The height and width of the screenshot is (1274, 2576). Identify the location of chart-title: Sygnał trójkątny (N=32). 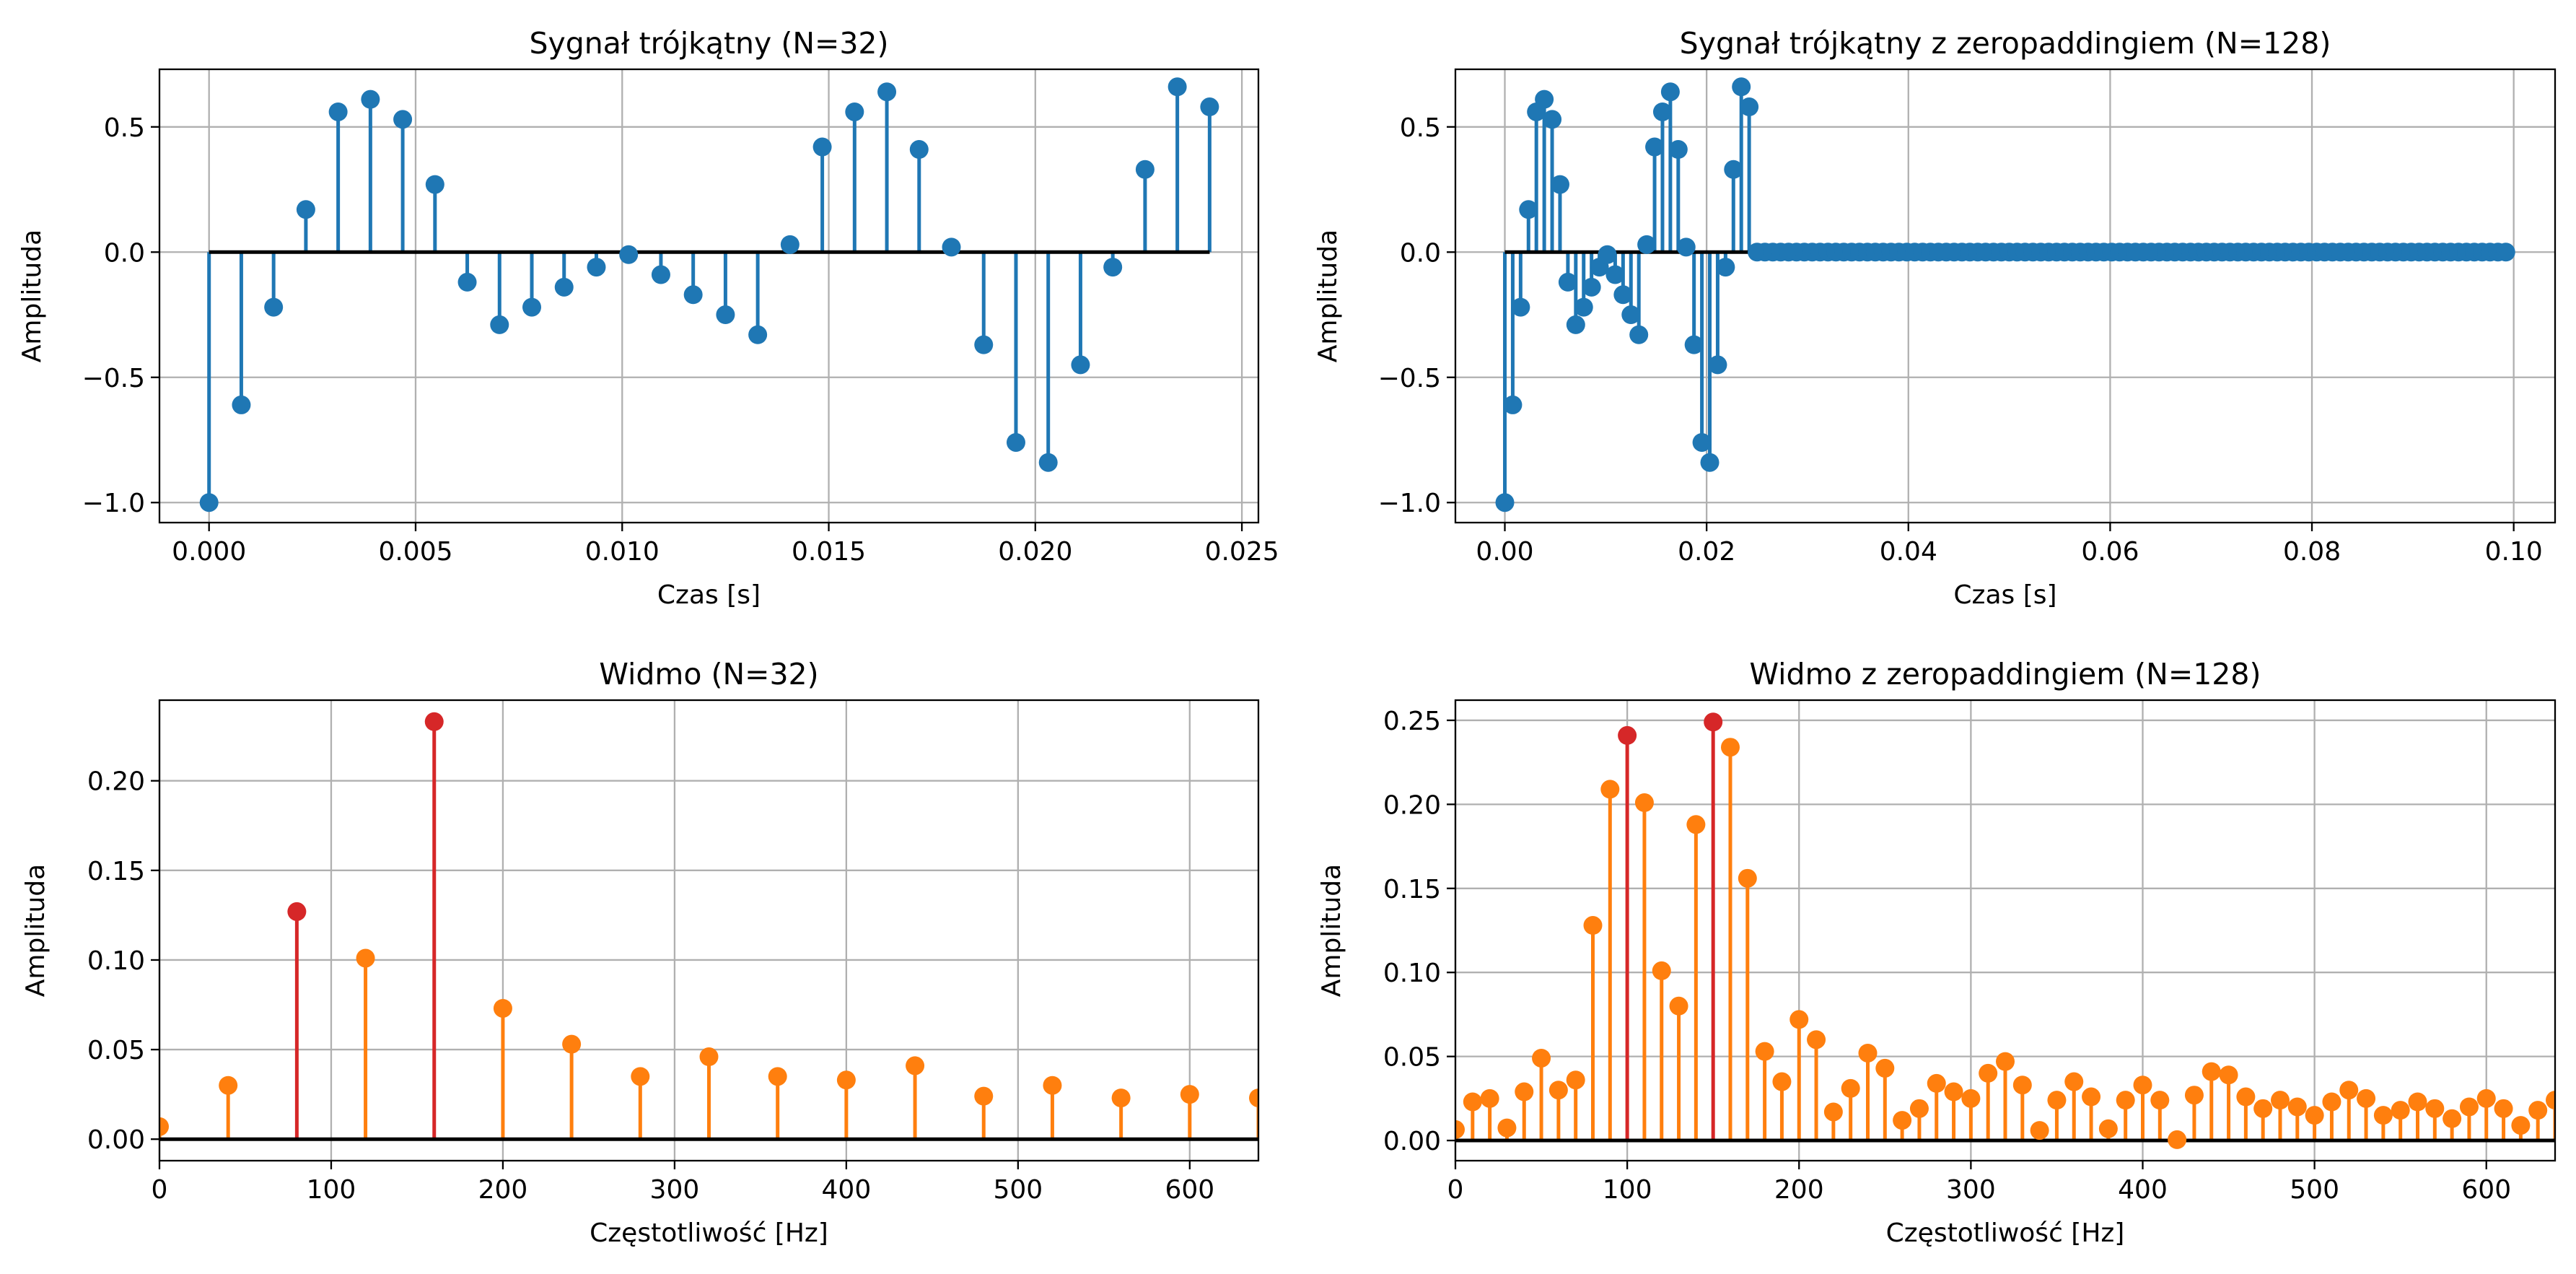
(708, 44).